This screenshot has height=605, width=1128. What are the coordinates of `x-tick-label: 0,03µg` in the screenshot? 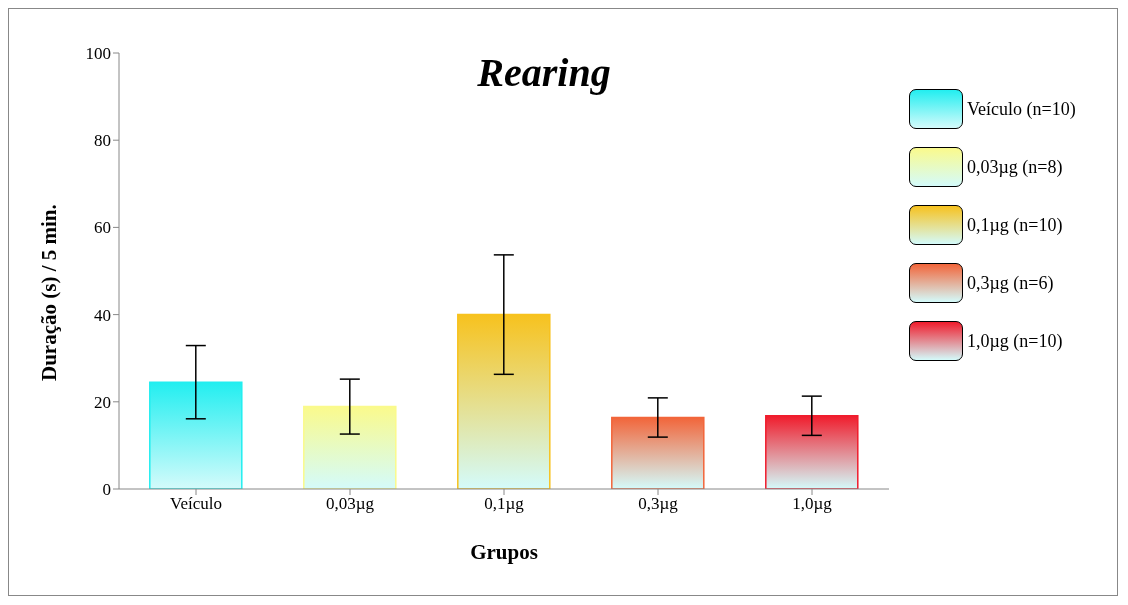 It's located at (350, 504).